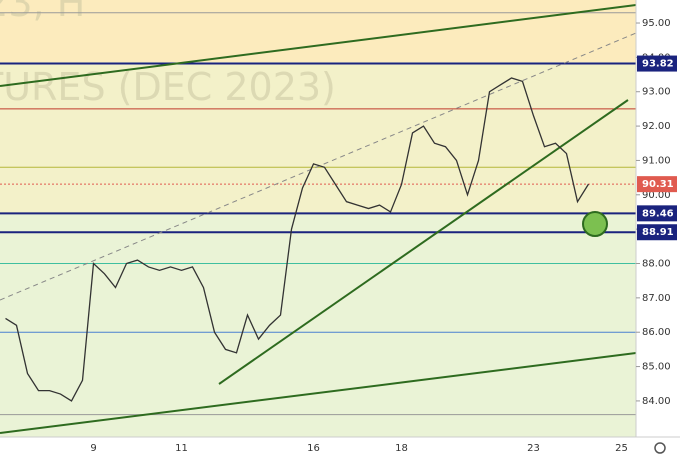 This screenshot has height=461, width=680. What do you see at coordinates (656, 160) in the screenshot?
I see `y-tick-label: 91.00` at bounding box center [656, 160].